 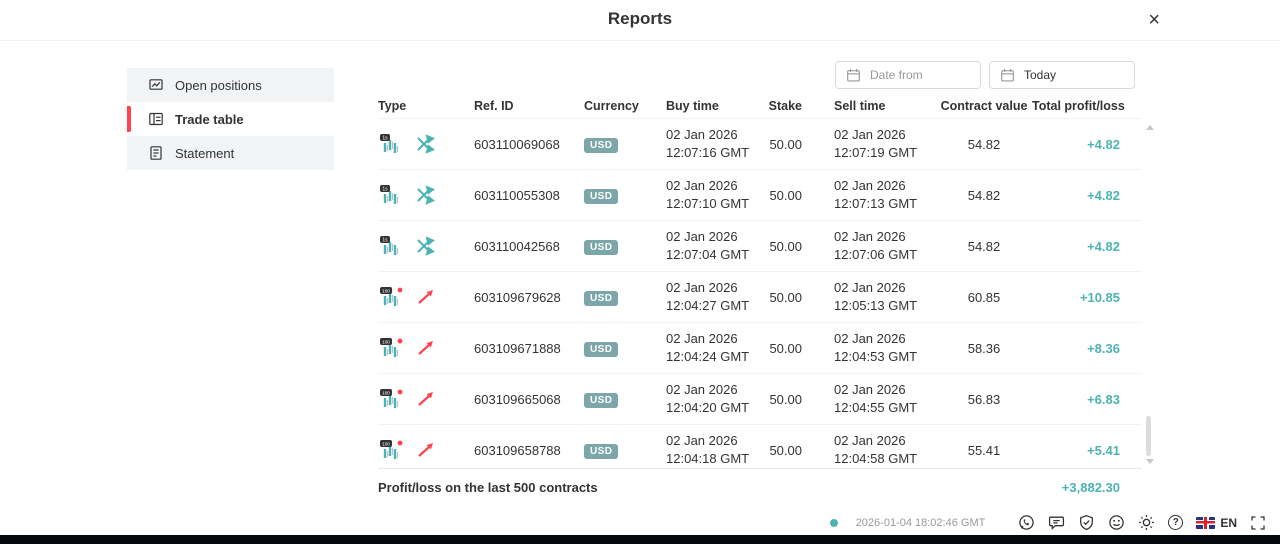 What do you see at coordinates (716, 347) in the screenshot?
I see `buy-time: 02 Jan 2026 12:04:24 GMT` at bounding box center [716, 347].